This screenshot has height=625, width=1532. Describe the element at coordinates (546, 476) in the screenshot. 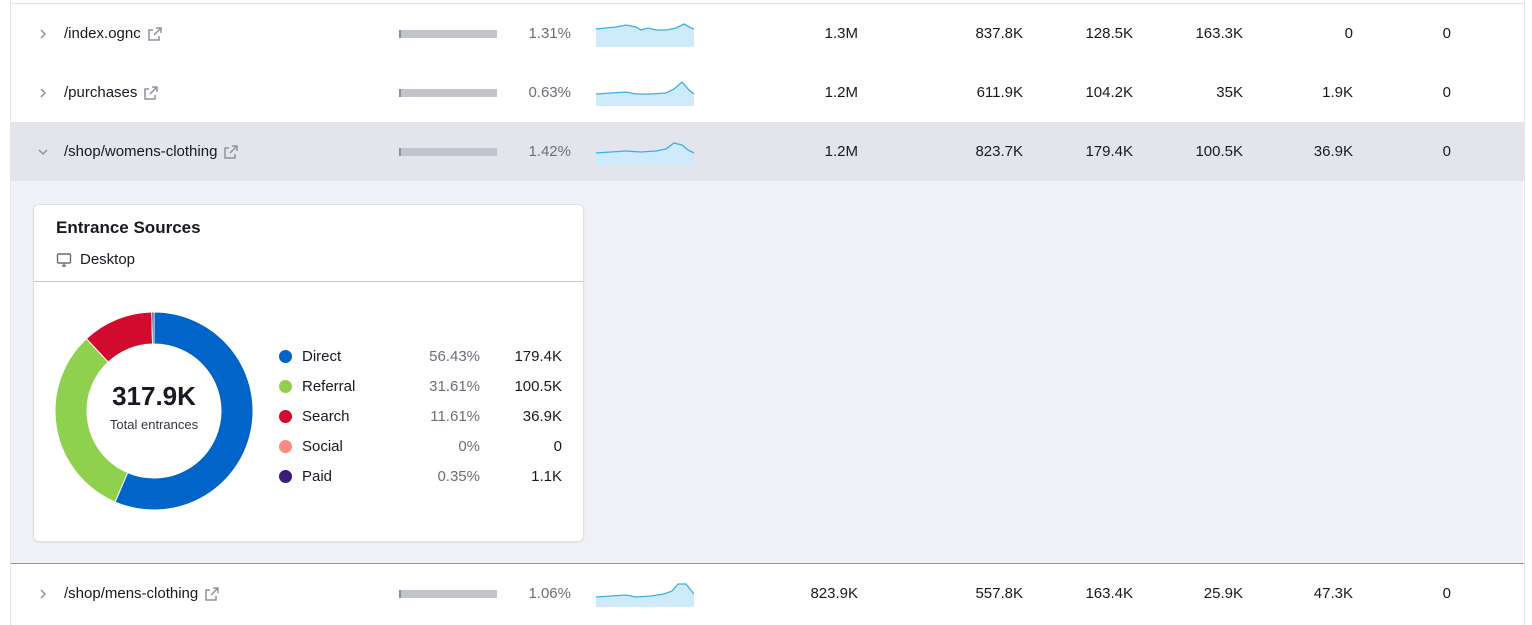

I see `legend-value: 1.1K` at that location.